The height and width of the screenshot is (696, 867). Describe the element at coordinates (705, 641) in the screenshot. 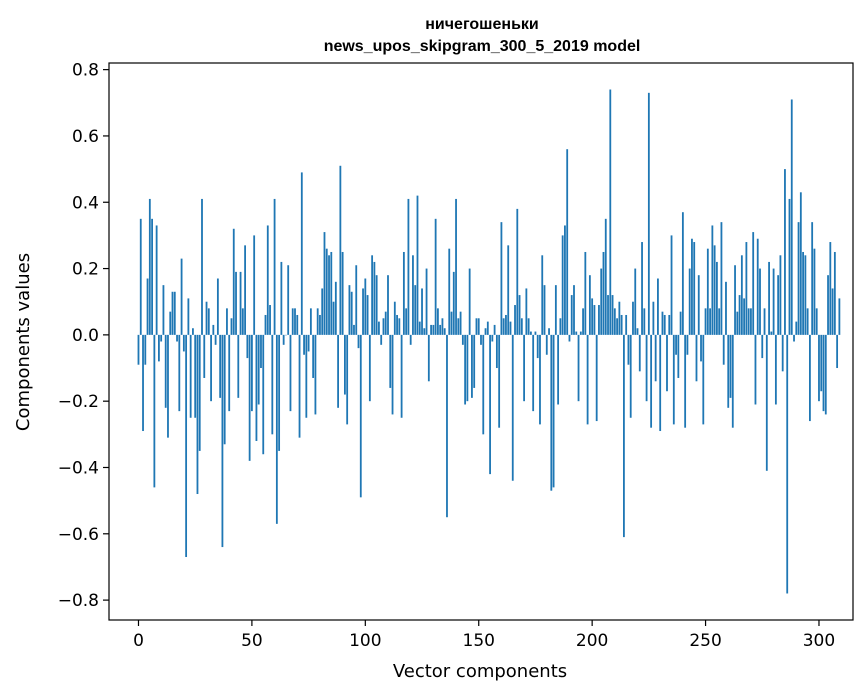

I see `x-tick-label: 250` at that location.